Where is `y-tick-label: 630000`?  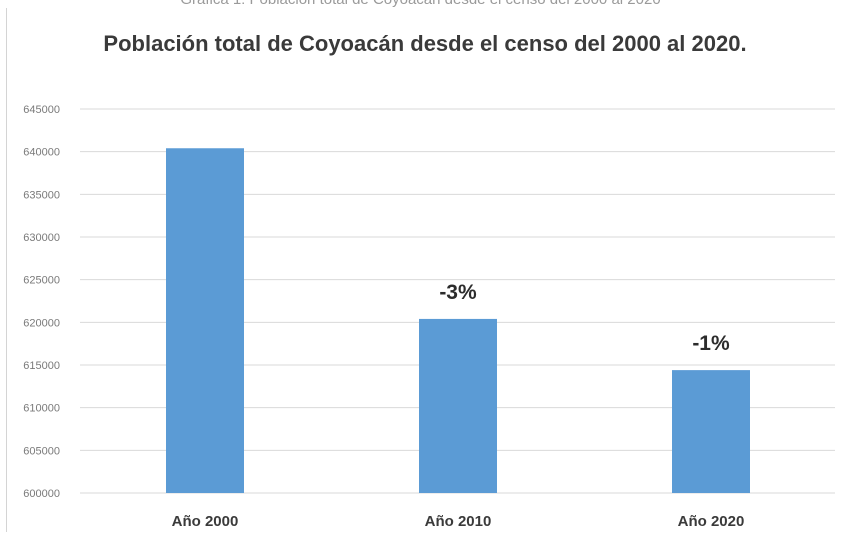
y-tick-label: 630000 is located at coordinates (41, 238).